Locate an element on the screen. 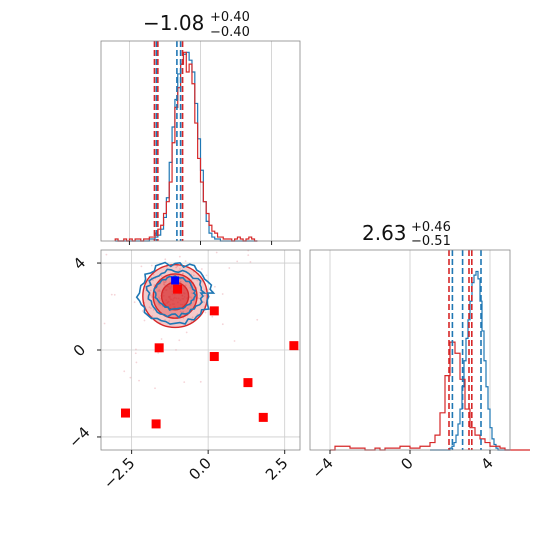 This screenshot has height=550, width=550. marginal-right-histograms is located at coordinates (430, 360).